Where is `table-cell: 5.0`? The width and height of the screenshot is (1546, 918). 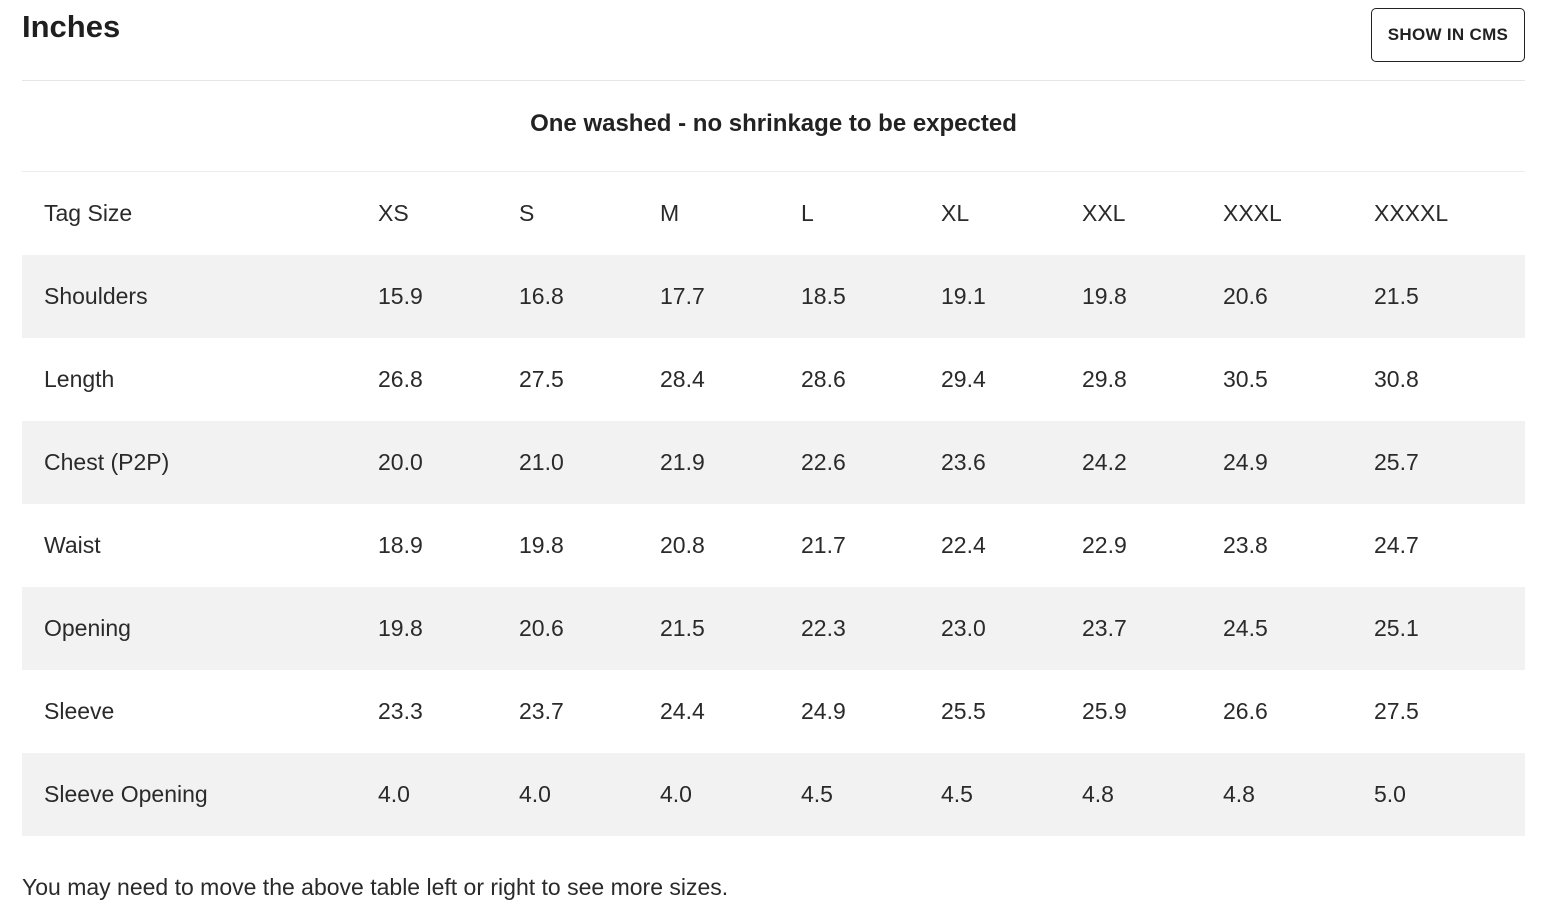 table-cell: 5.0 is located at coordinates (1390, 794).